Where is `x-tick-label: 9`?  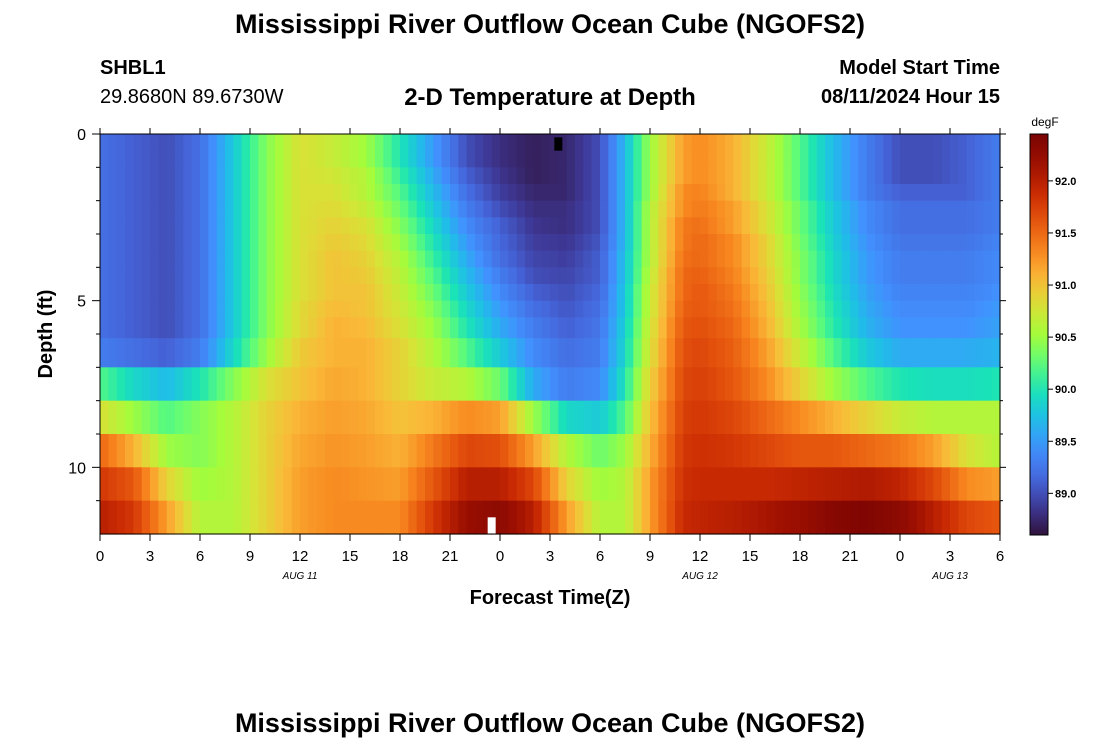 x-tick-label: 9 is located at coordinates (250, 556).